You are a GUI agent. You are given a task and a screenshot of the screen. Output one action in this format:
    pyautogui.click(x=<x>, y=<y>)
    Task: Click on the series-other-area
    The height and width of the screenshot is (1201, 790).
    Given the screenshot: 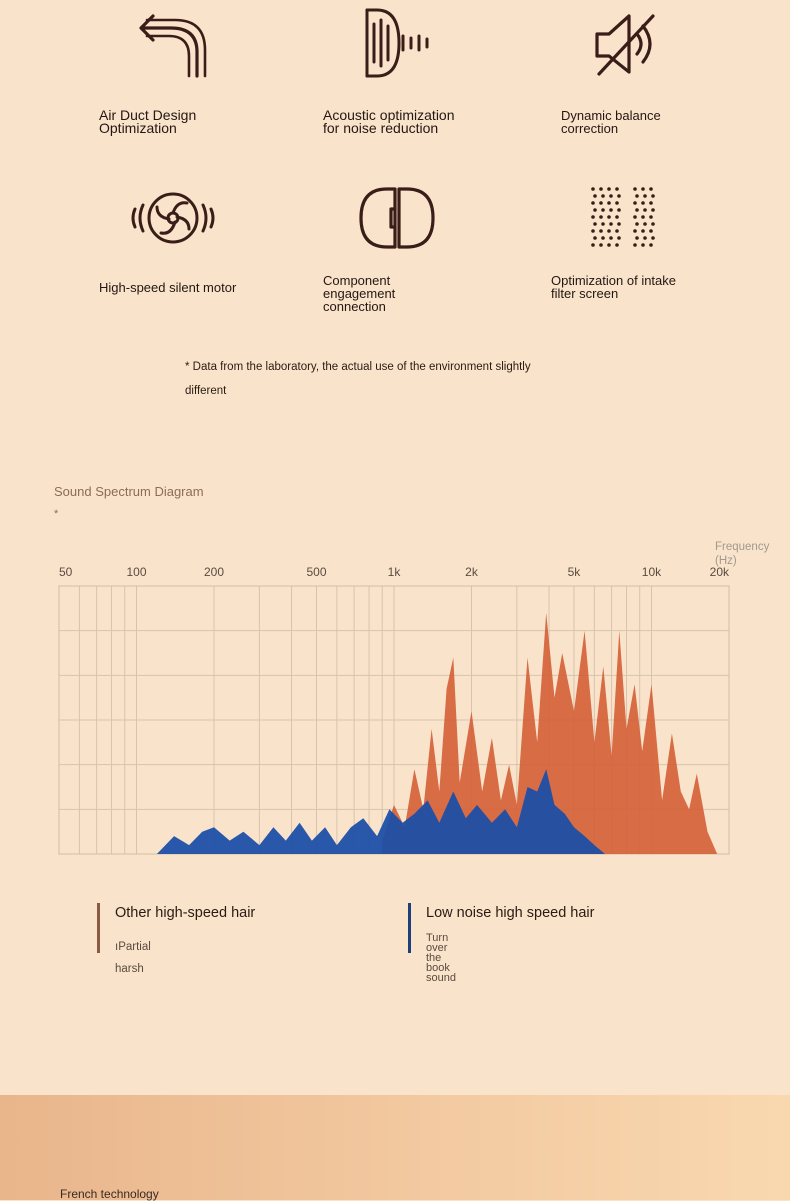 What is the action you would take?
    pyautogui.click(x=550, y=733)
    